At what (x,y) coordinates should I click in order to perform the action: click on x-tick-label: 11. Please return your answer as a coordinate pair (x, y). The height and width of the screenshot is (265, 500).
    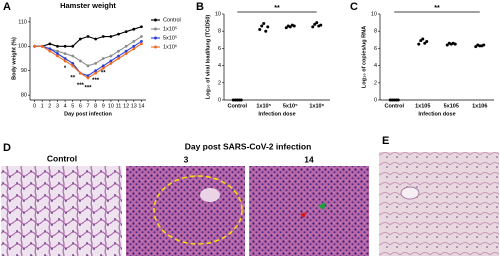
    Looking at the image, I should click on (119, 106).